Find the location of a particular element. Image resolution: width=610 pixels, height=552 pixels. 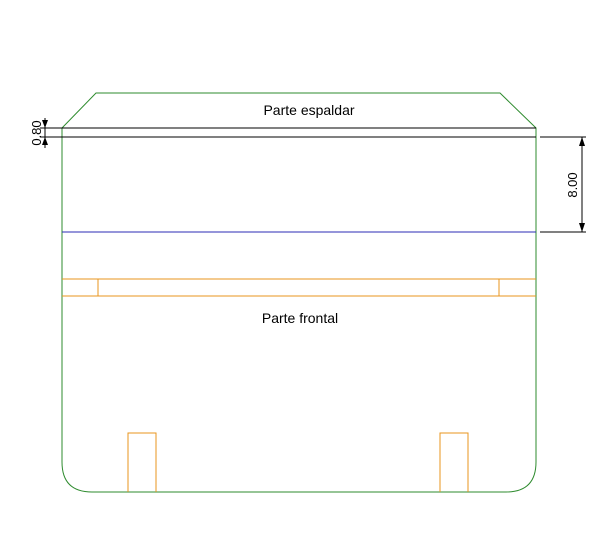

label-front-part: Parte frontal is located at coordinates (300, 318).